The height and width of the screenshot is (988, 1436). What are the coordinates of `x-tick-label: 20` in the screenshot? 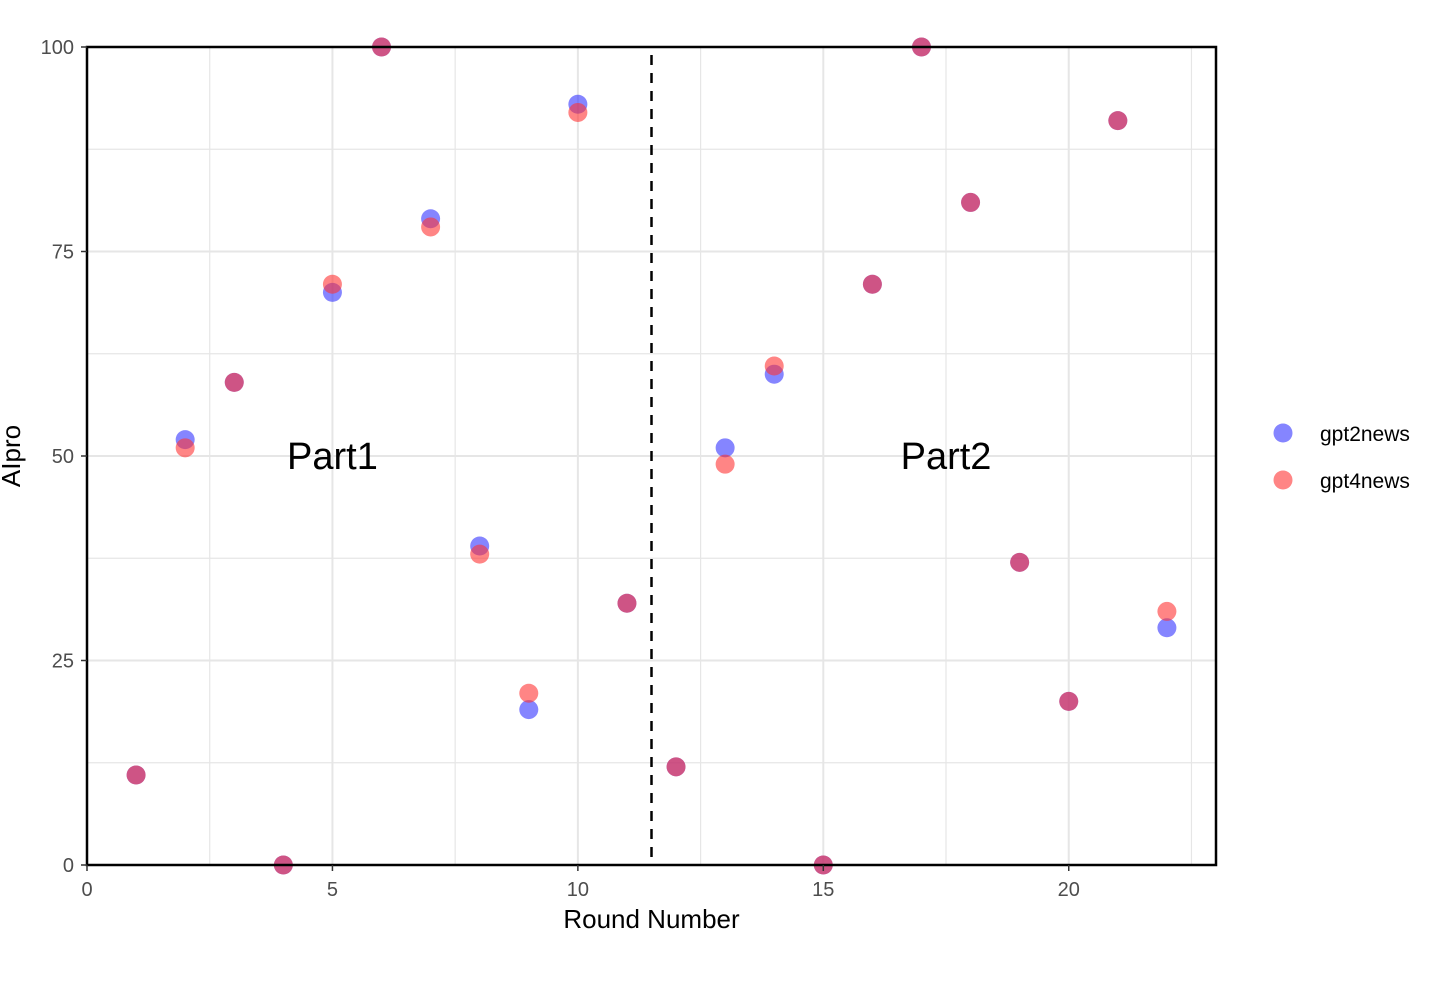 It's located at (1069, 890).